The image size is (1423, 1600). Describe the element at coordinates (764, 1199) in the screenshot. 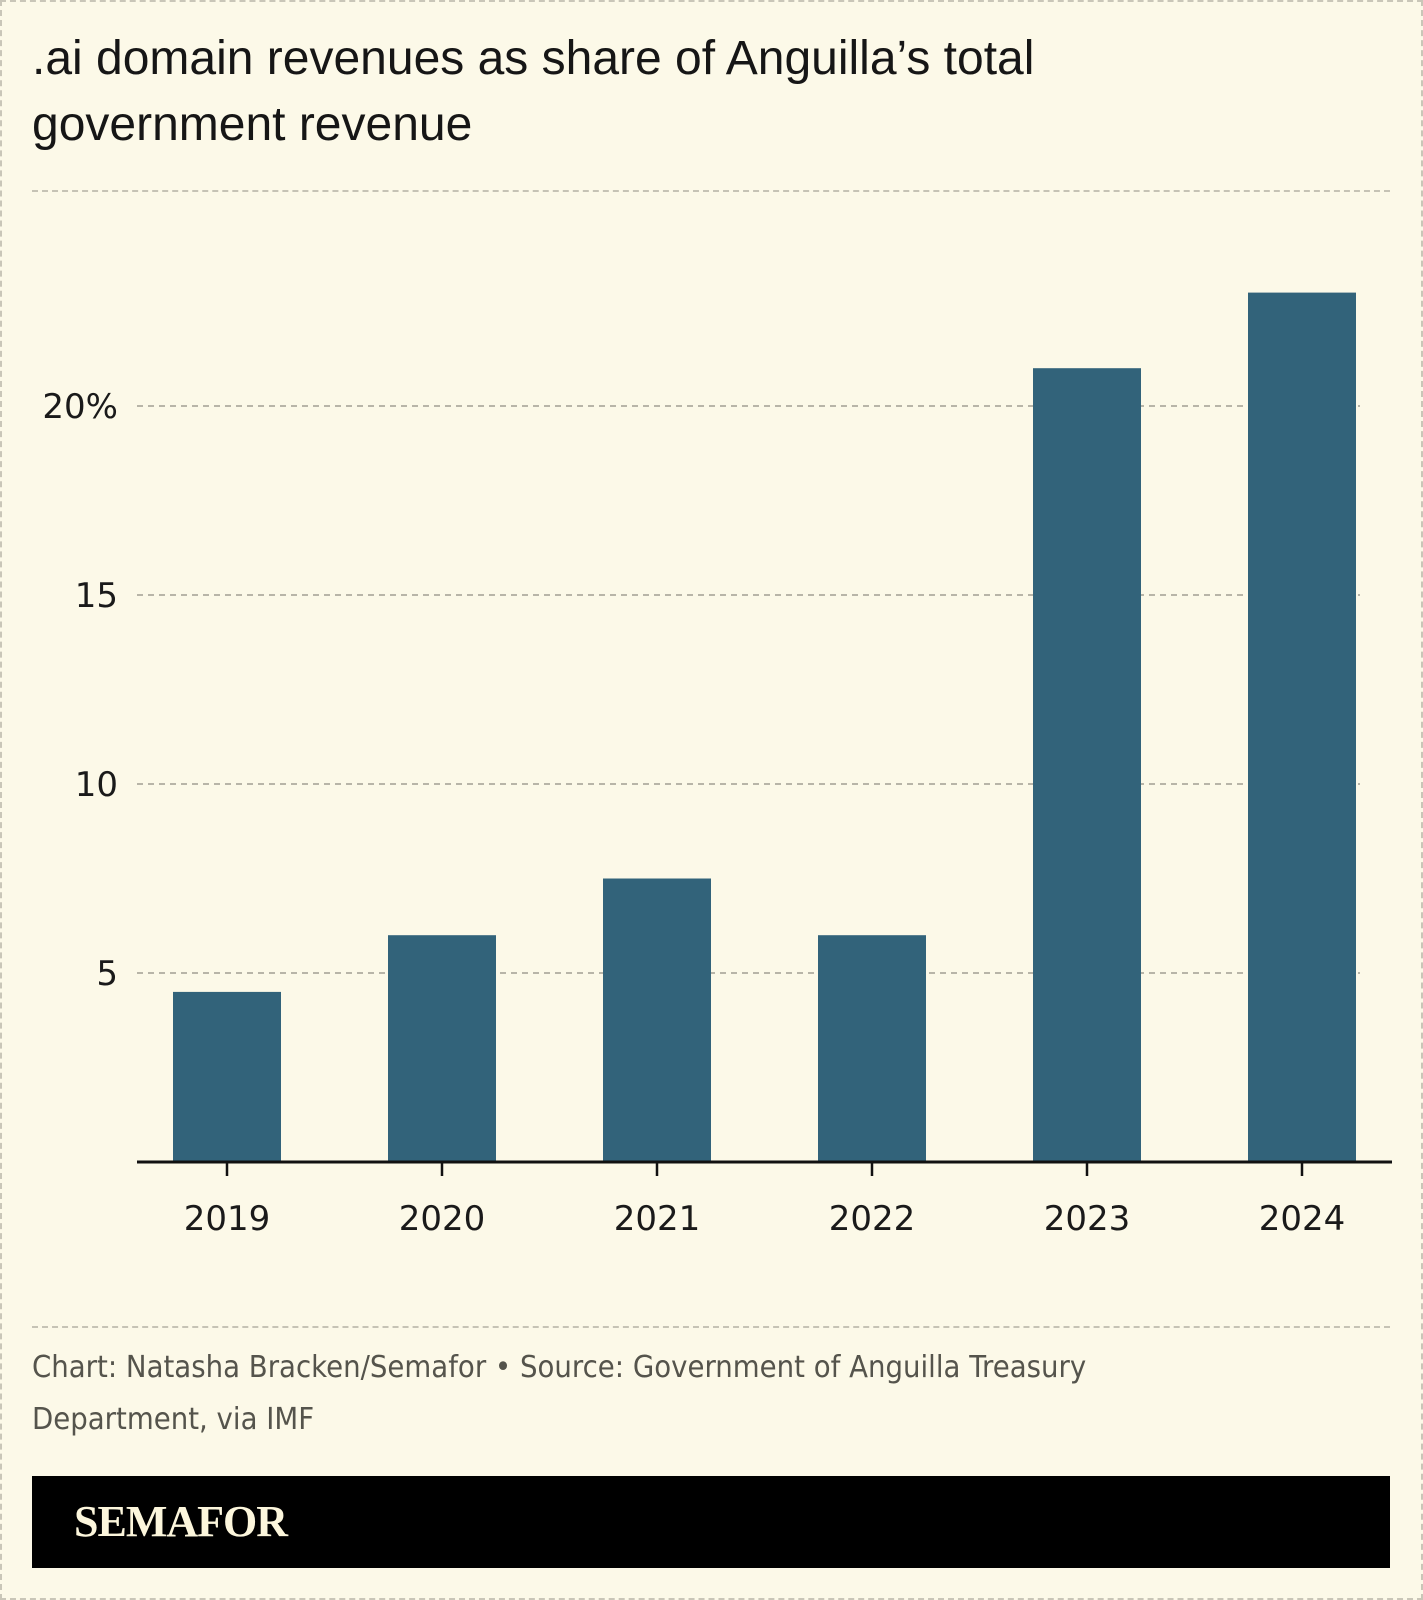

I see `x-axis: 2019 2020 2021 2022 2023 2024` at that location.